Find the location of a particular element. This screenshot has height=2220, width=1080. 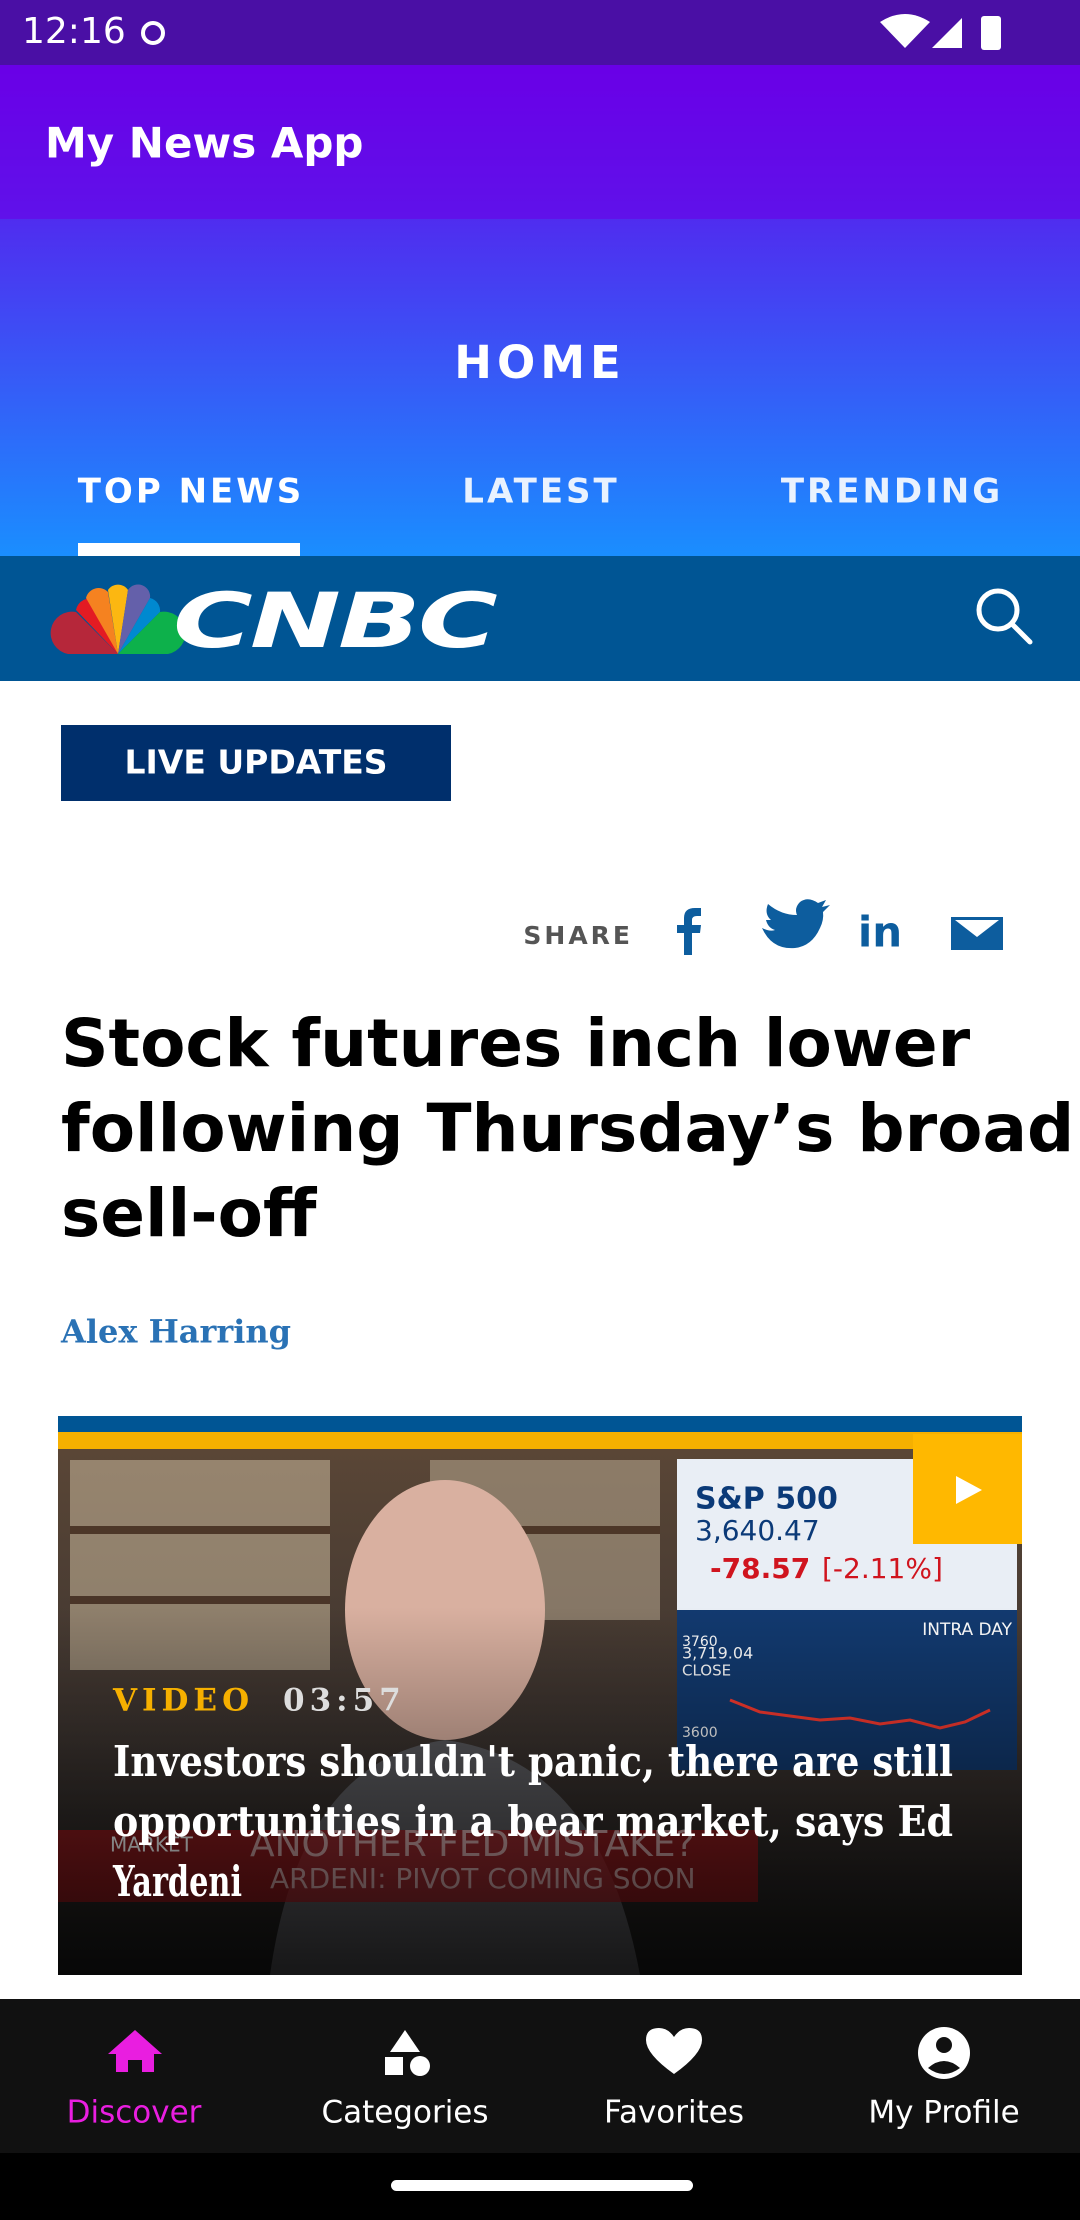

tab: TOP NEWS is located at coordinates (191, 492).